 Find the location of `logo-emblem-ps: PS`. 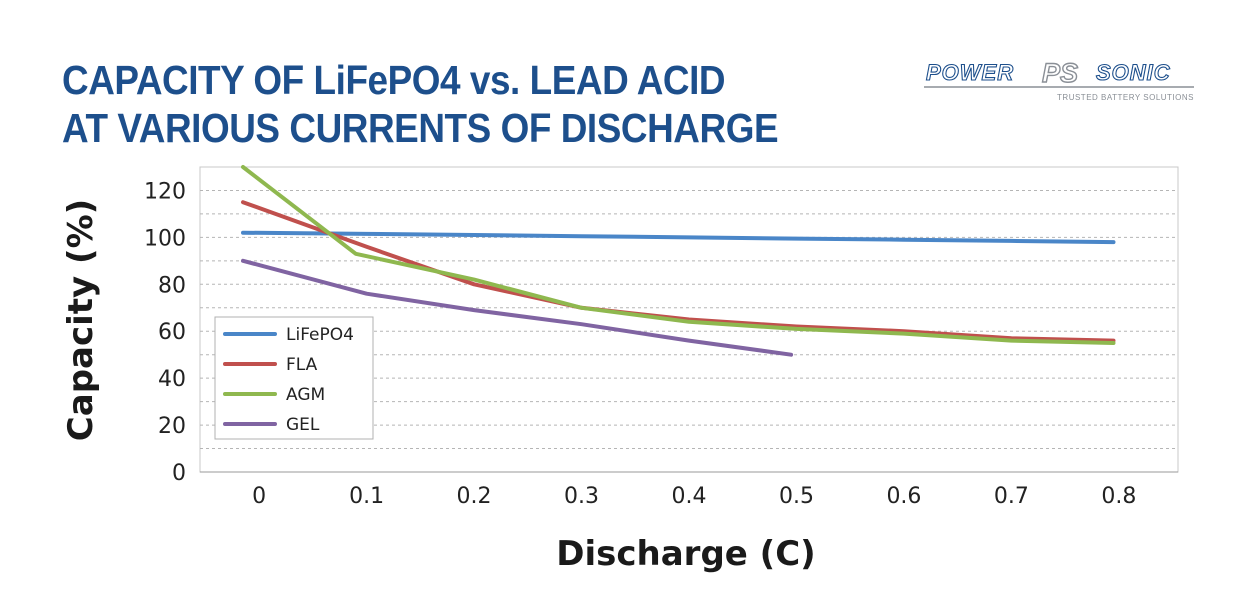

logo-emblem-ps: PS is located at coordinates (1060, 73).